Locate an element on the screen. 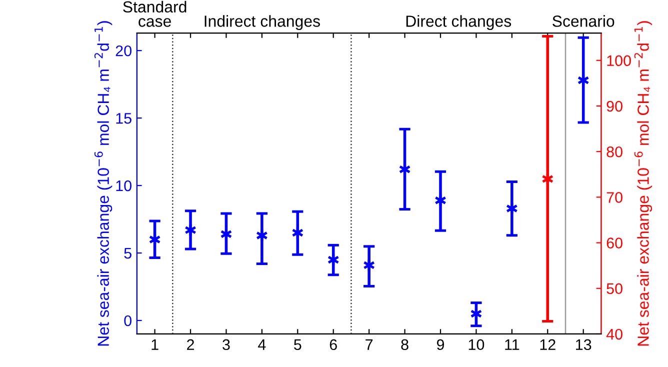 This screenshot has height=367, width=668. y-axis-title: Net sea-air exchange (10$^{−6}$ mol CH₄ m$^{−2}$d$^{−1}$) is located at coordinates (103, 183).